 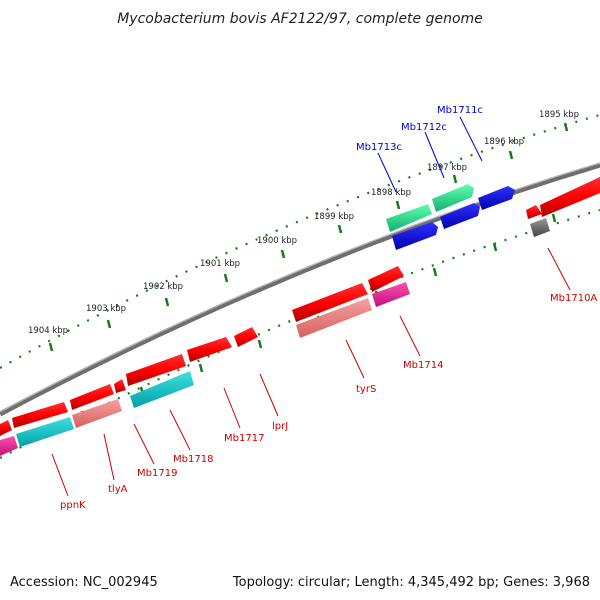 What do you see at coordinates (379, 147) in the screenshot?
I see `gene-label-mb1713c: Mb1713c` at bounding box center [379, 147].